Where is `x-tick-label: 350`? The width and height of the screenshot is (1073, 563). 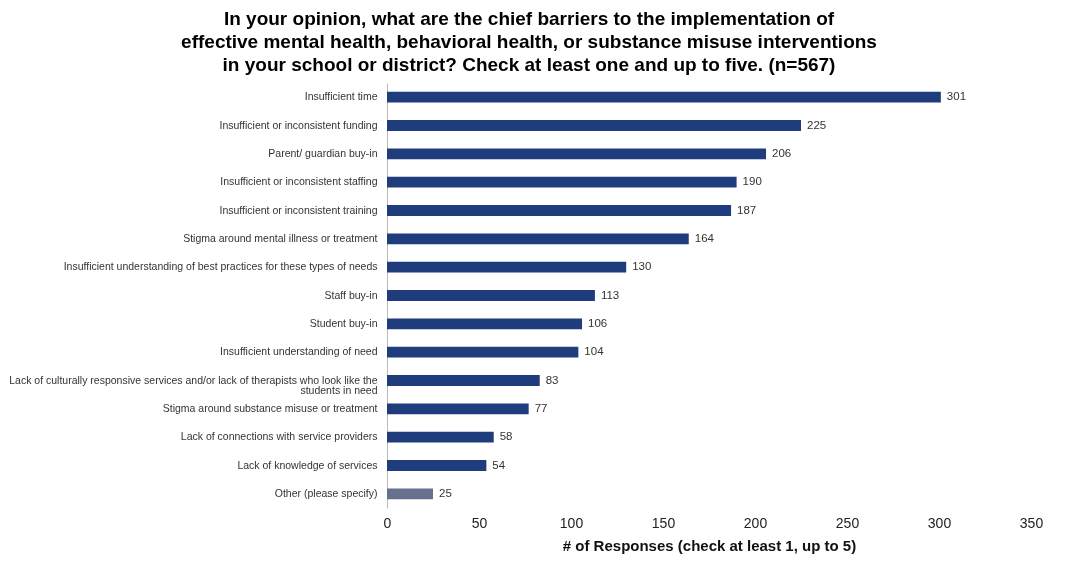
x-tick-label: 350 is located at coordinates (1031, 522).